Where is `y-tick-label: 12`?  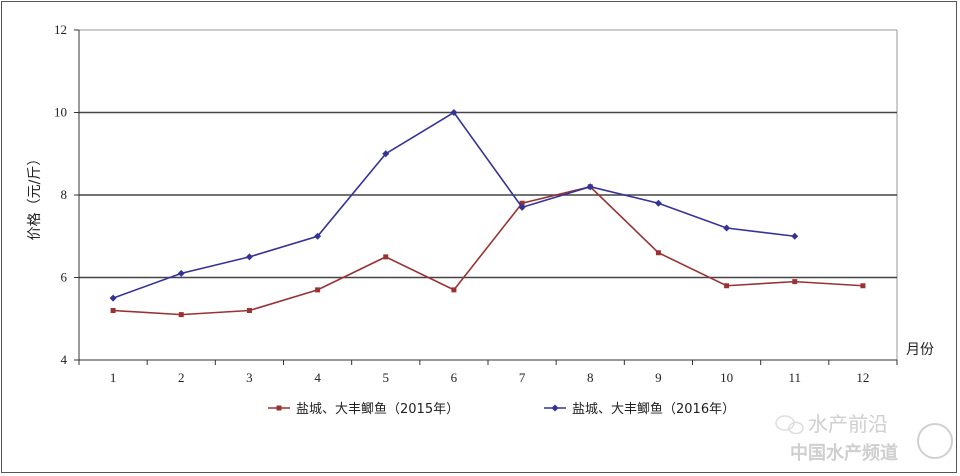
y-tick-label: 12 is located at coordinates (60, 29).